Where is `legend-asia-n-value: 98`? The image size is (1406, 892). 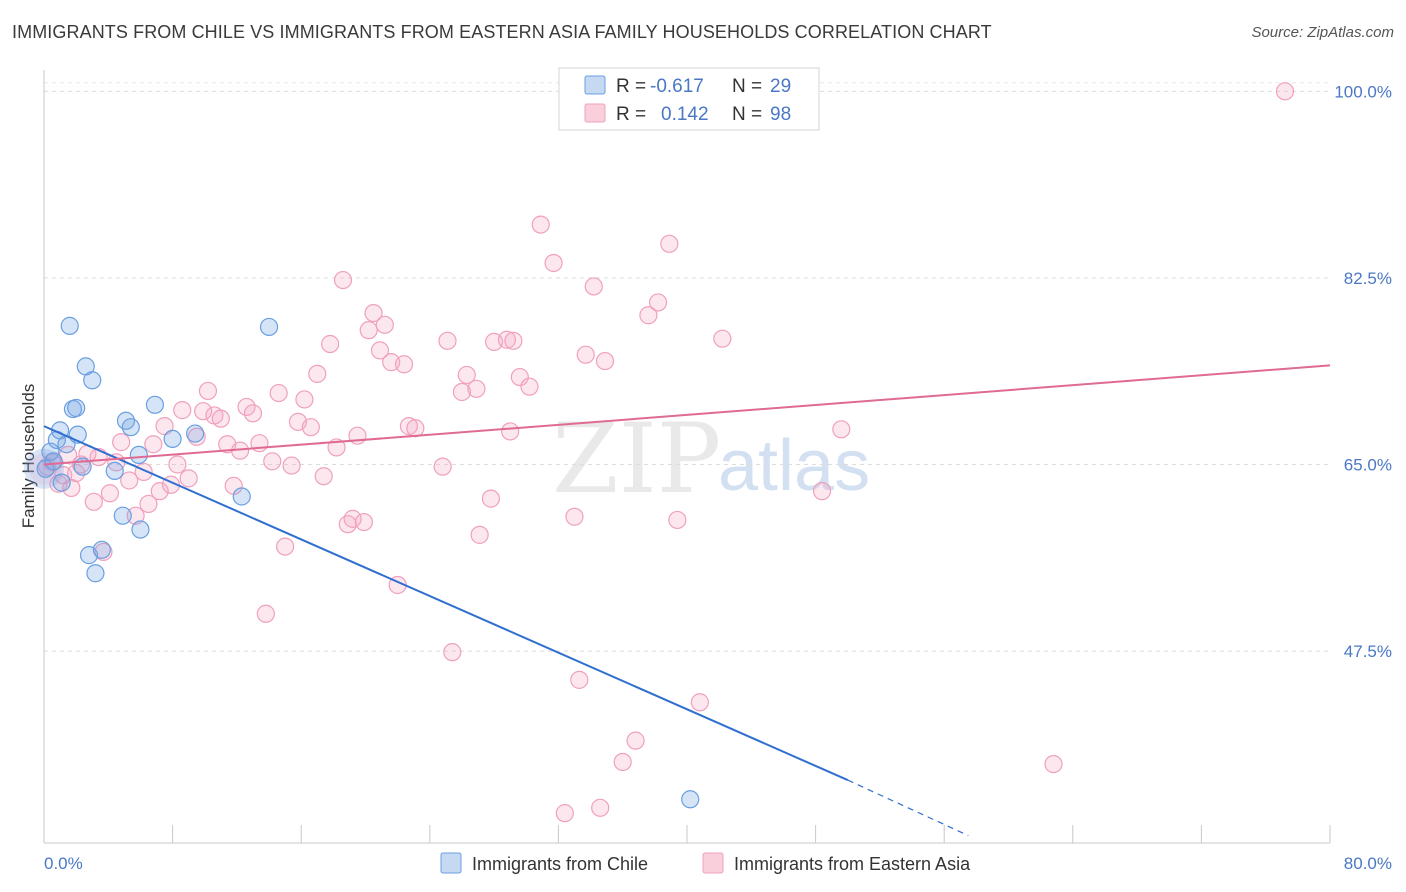
legend-asia-n-value: 98 is located at coordinates (780, 114).